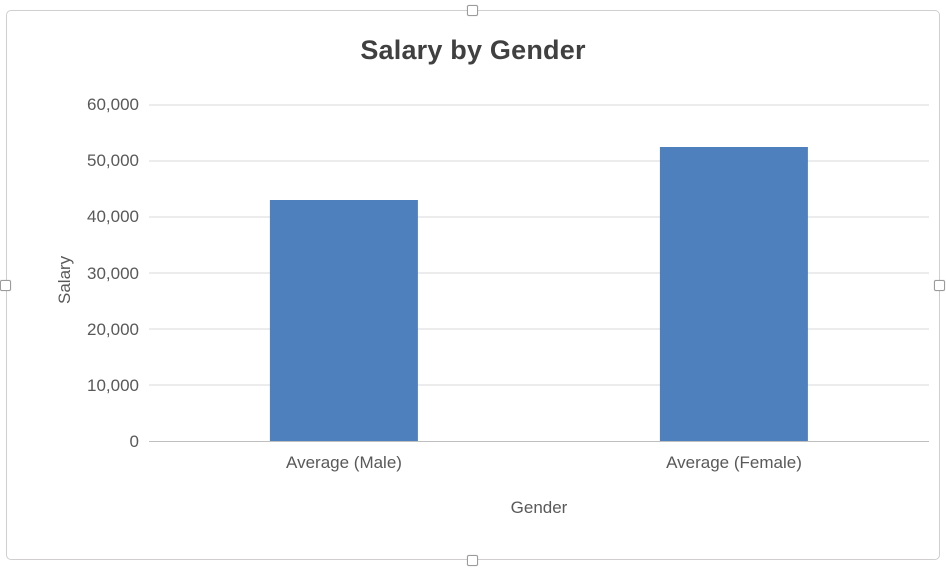 The width and height of the screenshot is (946, 572). Describe the element at coordinates (113, 329) in the screenshot. I see `y-tick-label: 20,000` at that location.